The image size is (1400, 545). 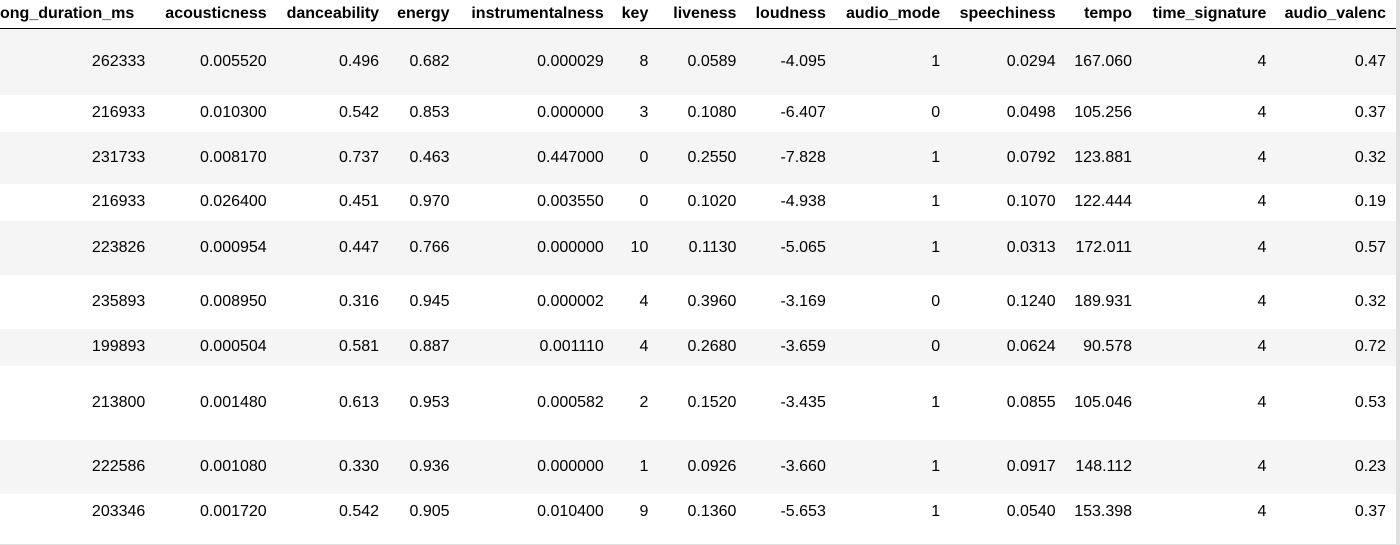 I want to click on table-cell: 0.970, so click(x=424, y=202).